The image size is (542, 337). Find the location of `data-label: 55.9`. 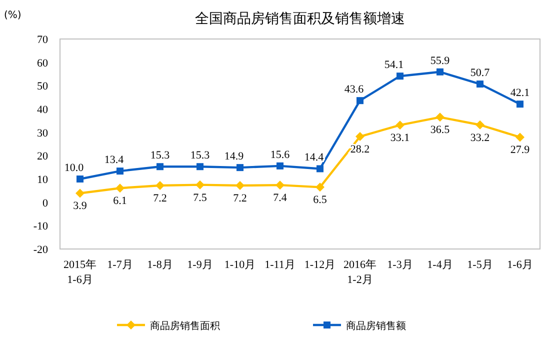

data-label: 55.9 is located at coordinates (440, 60).